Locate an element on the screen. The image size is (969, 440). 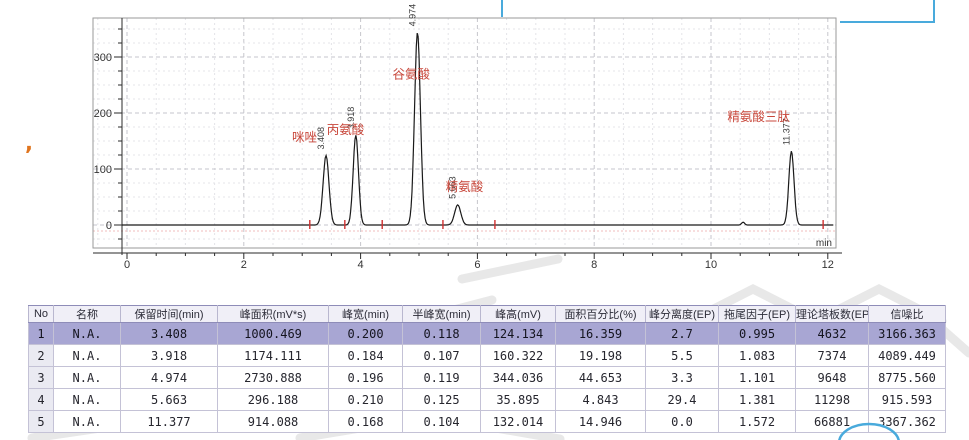
table-cell: 5.5 is located at coordinates (682, 355).